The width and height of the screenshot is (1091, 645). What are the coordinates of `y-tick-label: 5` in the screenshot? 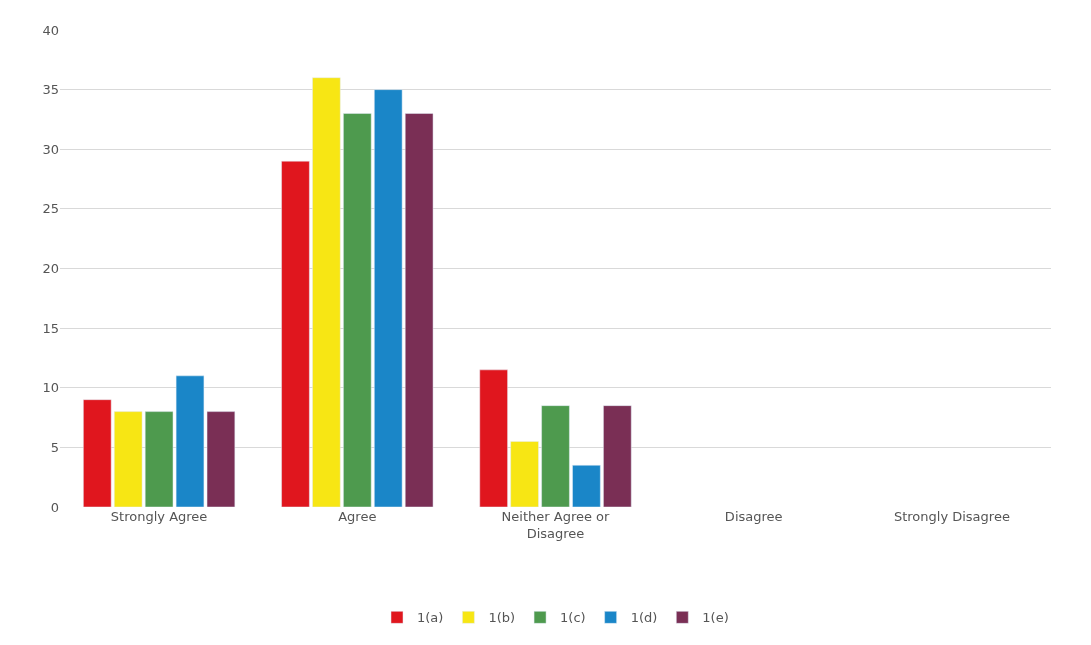 It's located at (54, 447).